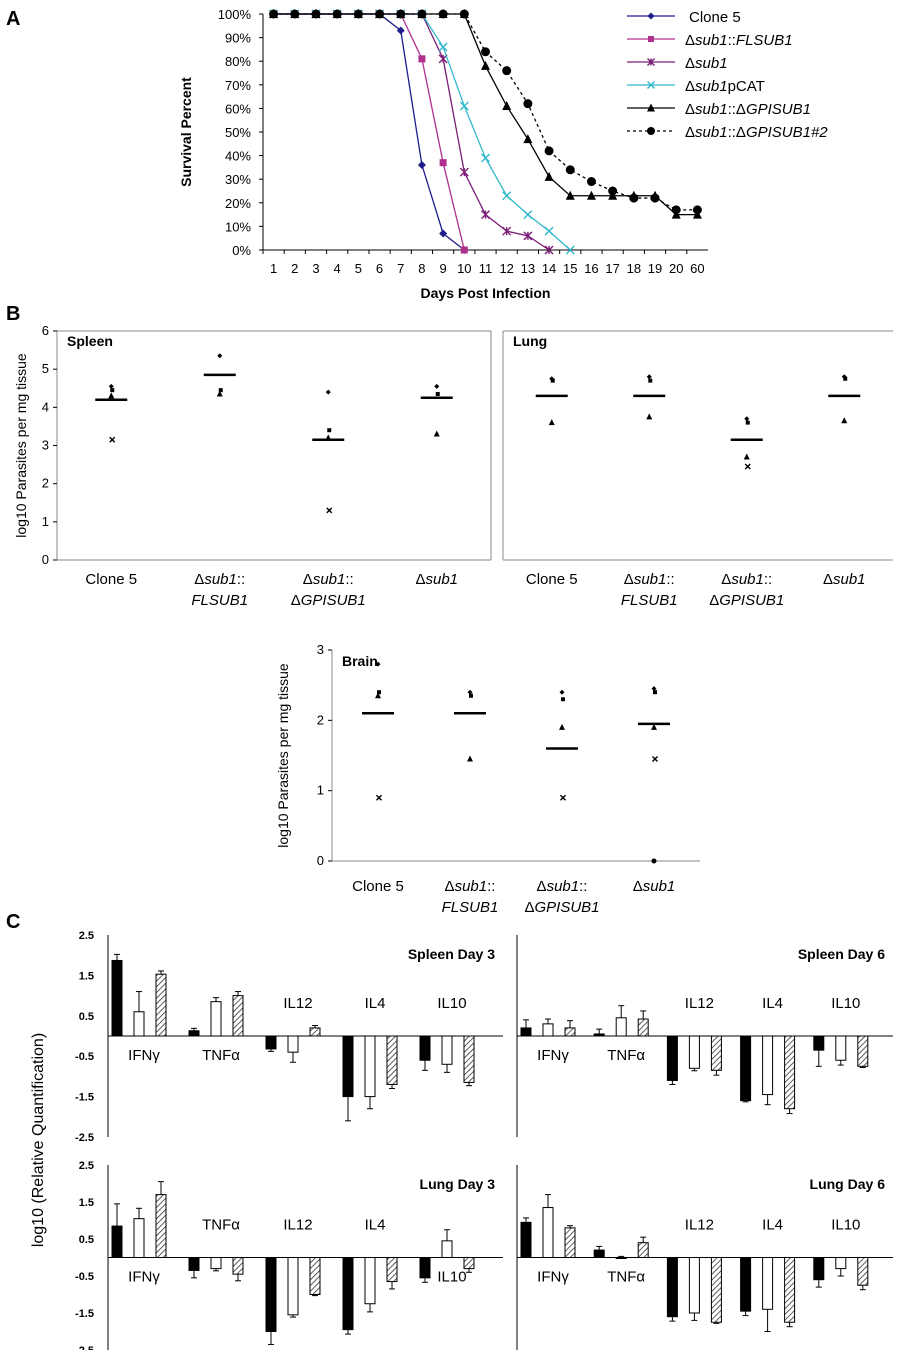  What do you see at coordinates (725, 86) in the screenshot?
I see `legend-label: Δsub1pCAT` at bounding box center [725, 86].